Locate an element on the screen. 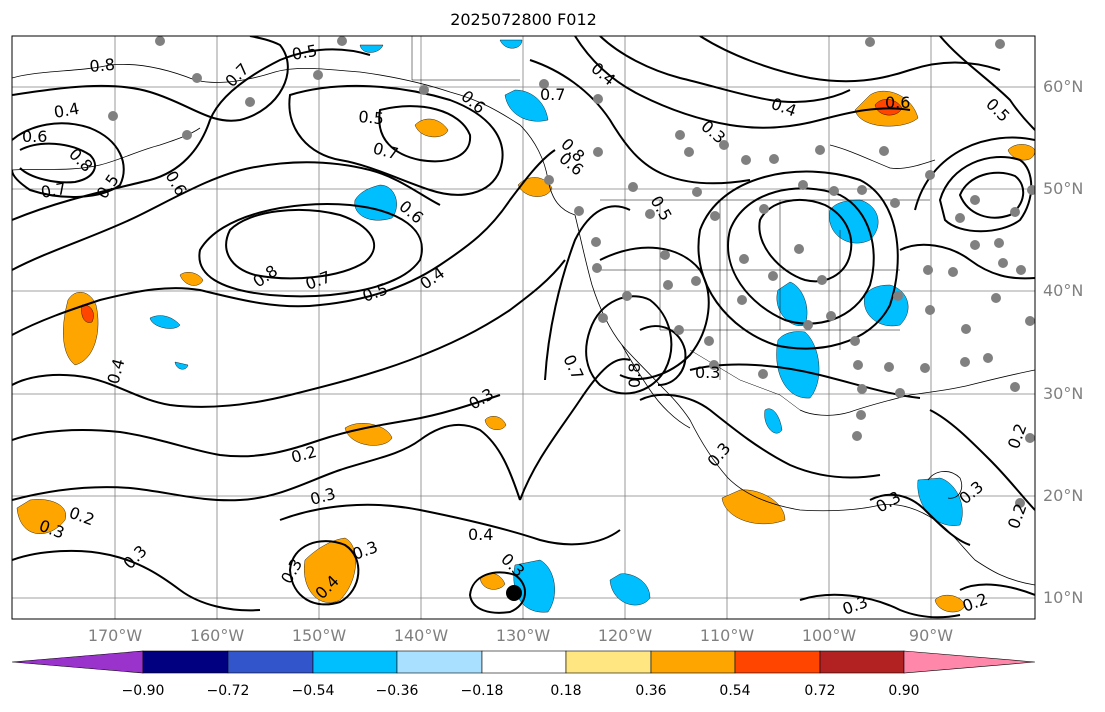 The width and height of the screenshot is (1105, 712). colorbar-tick-label: 0.90 is located at coordinates (904, 691).